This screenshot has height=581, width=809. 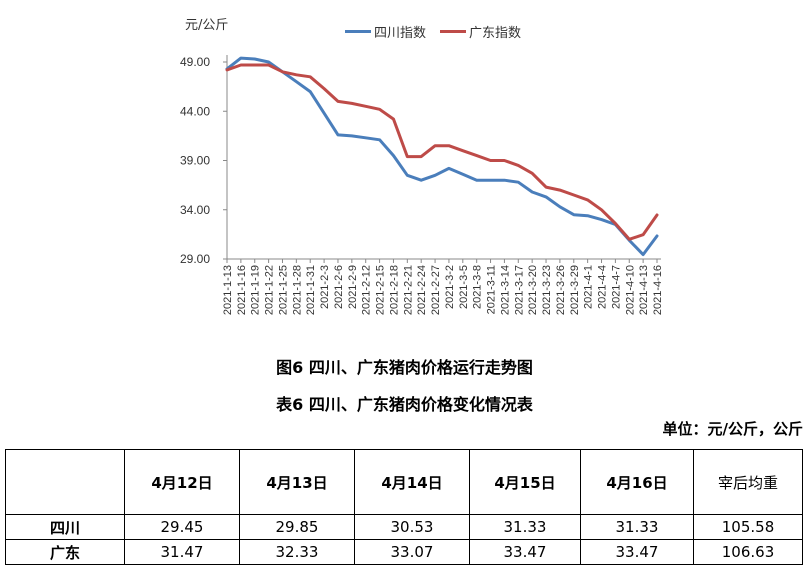 I want to click on table-cell: 105.58, so click(x=748, y=527).